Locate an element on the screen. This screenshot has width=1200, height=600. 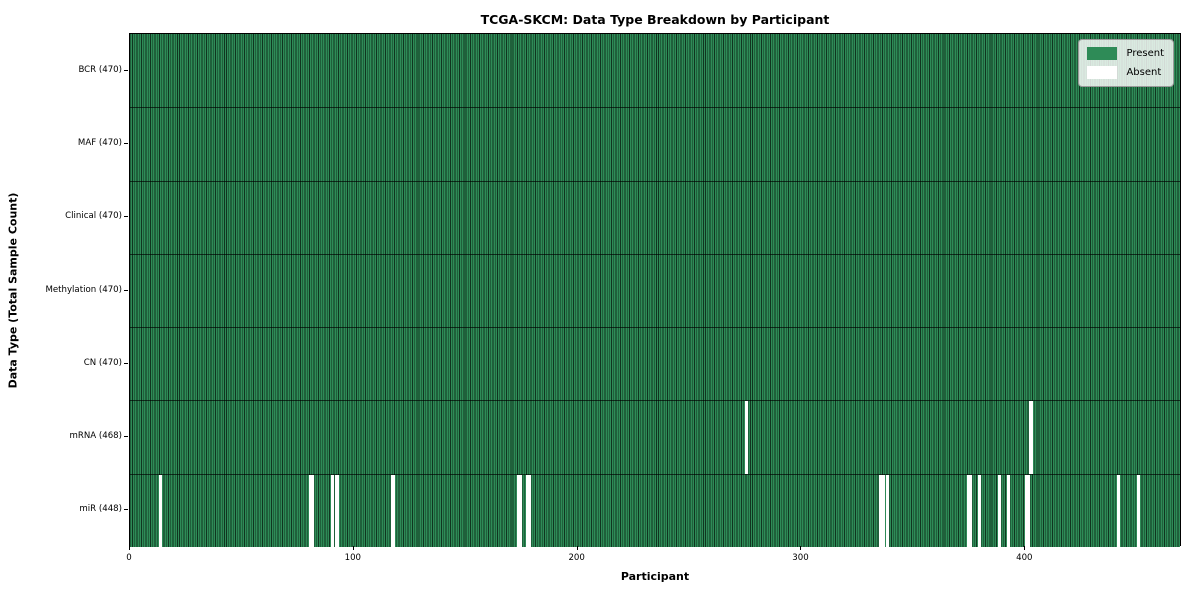
y-tick-label: Clinical (470) is located at coordinates (93, 216).